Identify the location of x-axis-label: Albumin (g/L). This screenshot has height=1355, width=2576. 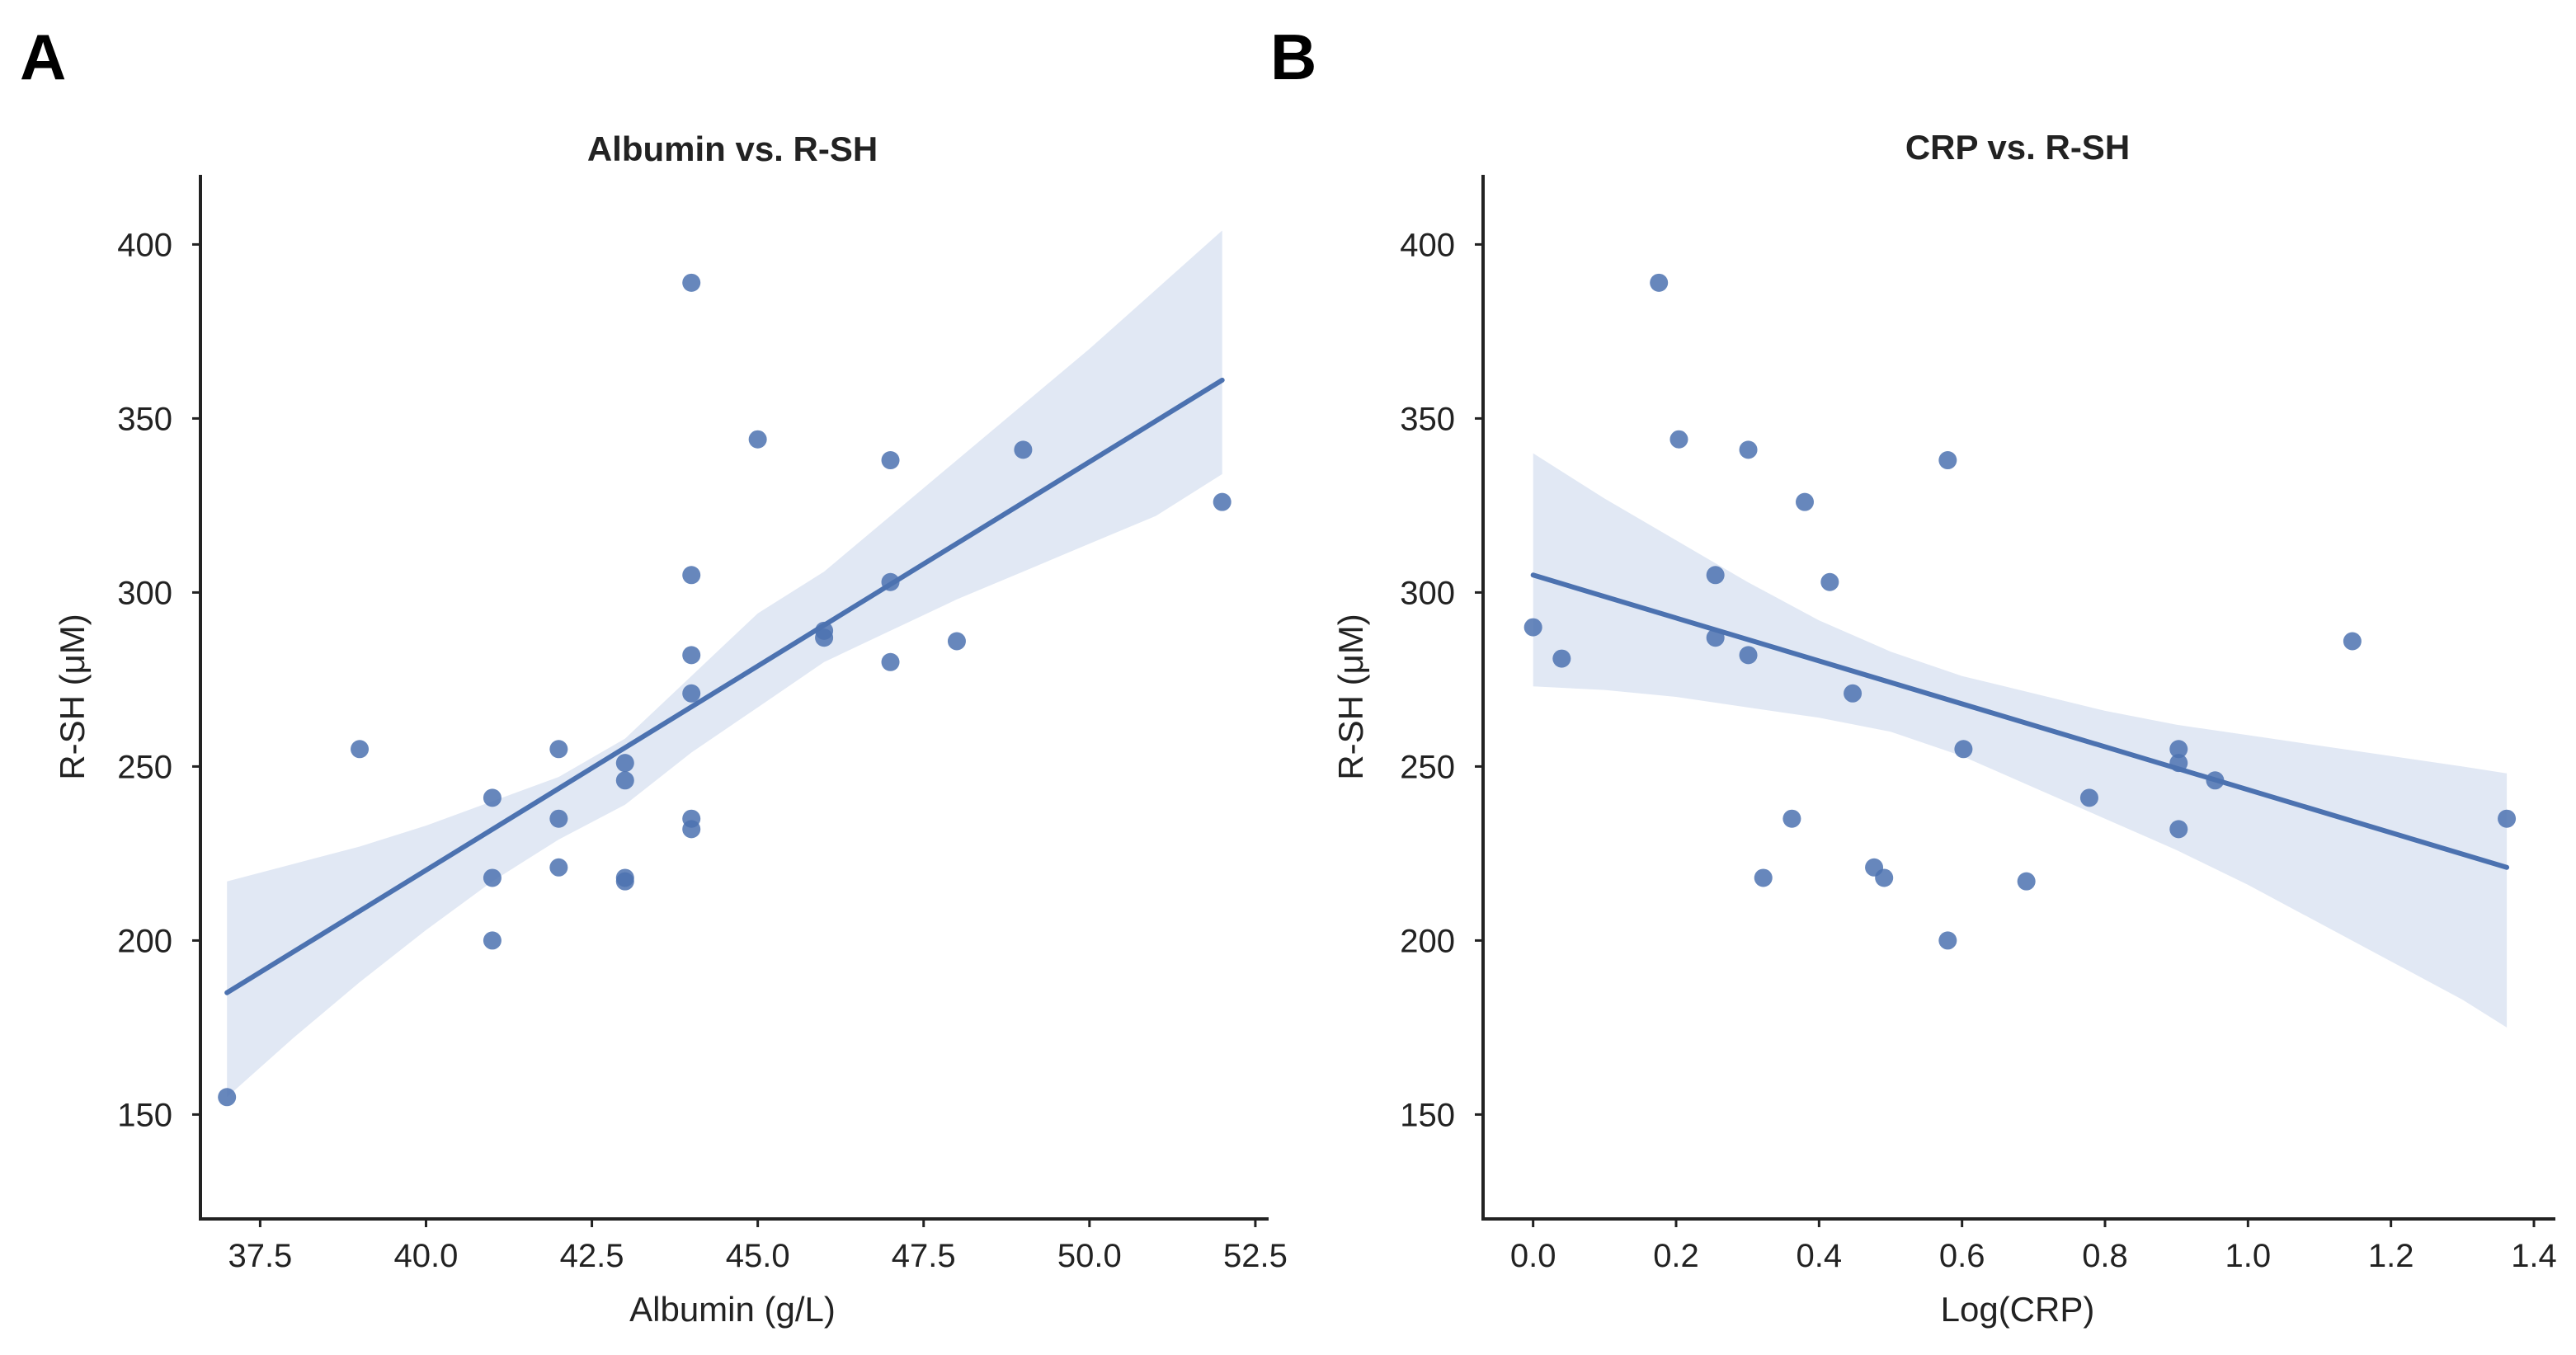
(732, 1309).